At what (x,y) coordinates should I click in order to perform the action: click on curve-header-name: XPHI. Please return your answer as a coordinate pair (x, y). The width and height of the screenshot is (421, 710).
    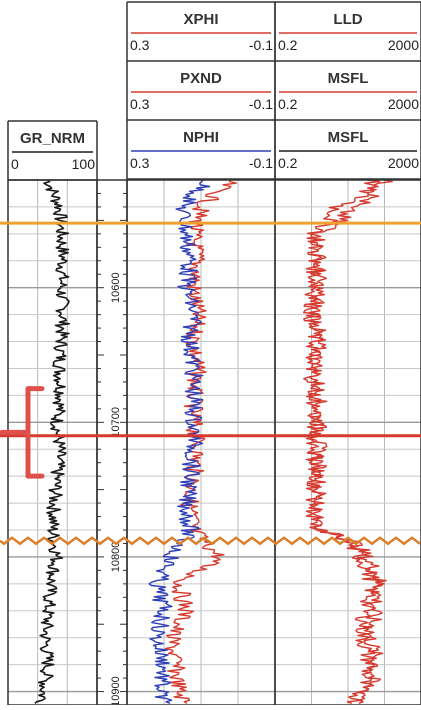
    Looking at the image, I should click on (200, 19).